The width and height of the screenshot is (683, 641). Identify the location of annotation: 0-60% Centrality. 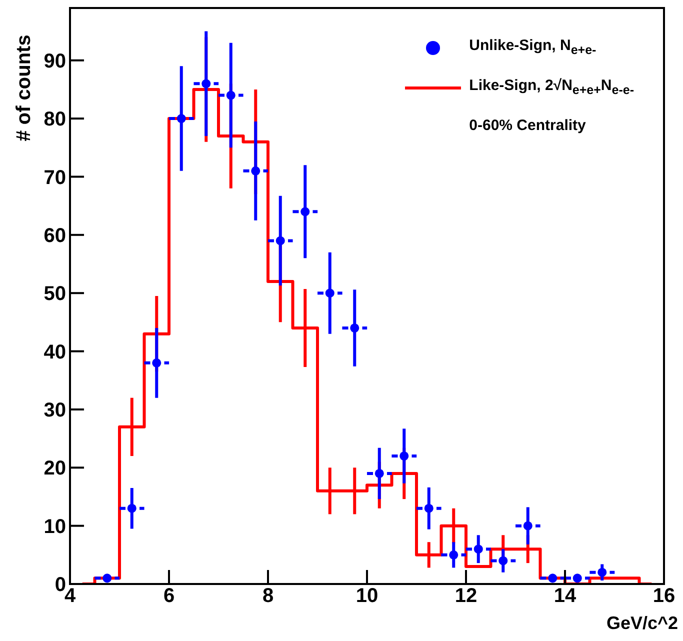
(528, 126).